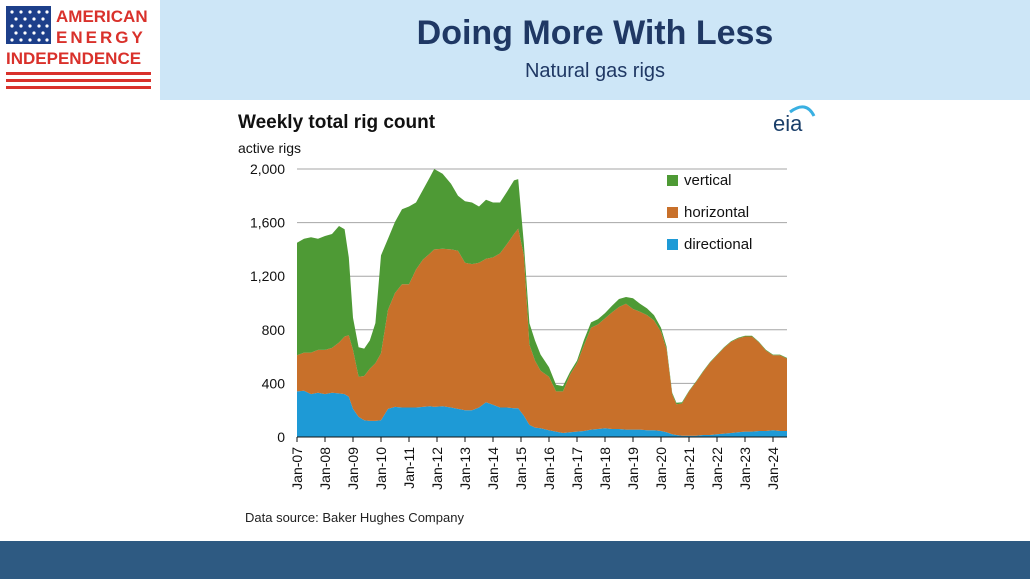  I want to click on chart-title: Weekly total rig count, so click(337, 122).